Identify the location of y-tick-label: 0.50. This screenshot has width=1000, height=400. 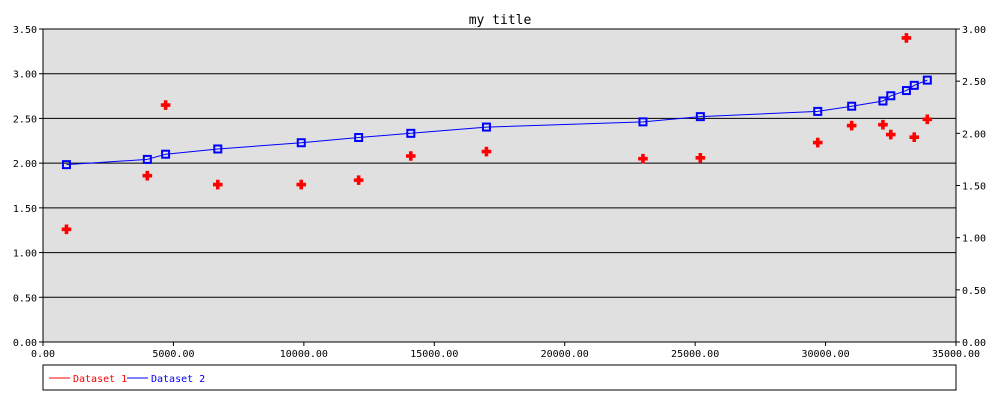
(25, 298).